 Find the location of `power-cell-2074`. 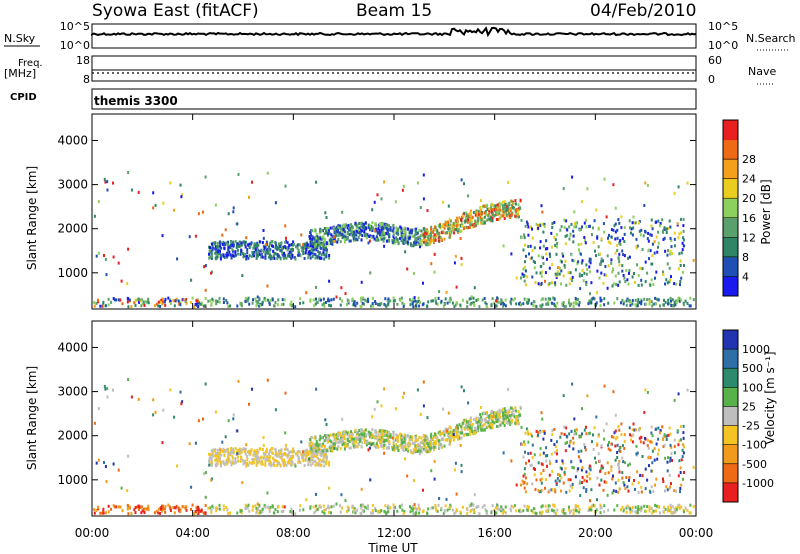

power-cell-2074 is located at coordinates (666, 280).